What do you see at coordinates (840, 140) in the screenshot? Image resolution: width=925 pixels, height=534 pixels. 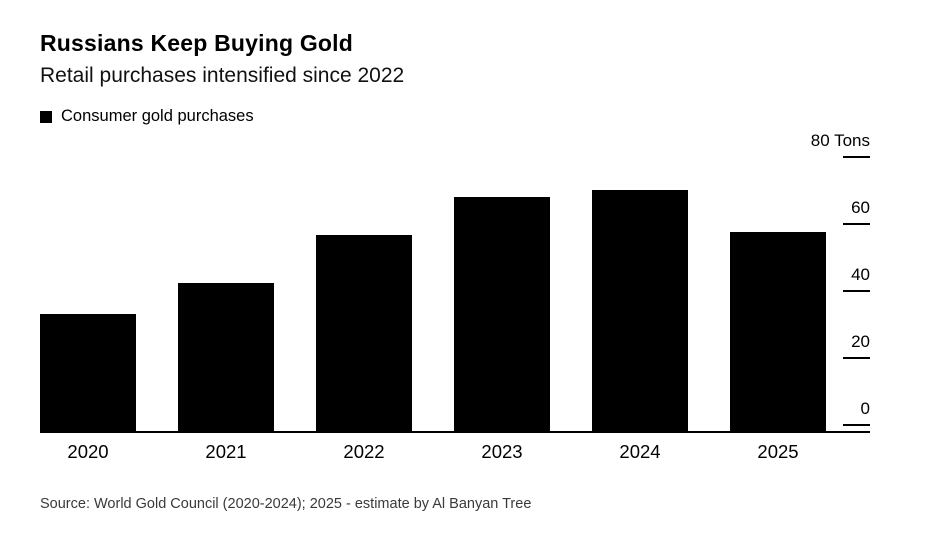 I see `y-tick-label-80: 80 Tons` at bounding box center [840, 140].